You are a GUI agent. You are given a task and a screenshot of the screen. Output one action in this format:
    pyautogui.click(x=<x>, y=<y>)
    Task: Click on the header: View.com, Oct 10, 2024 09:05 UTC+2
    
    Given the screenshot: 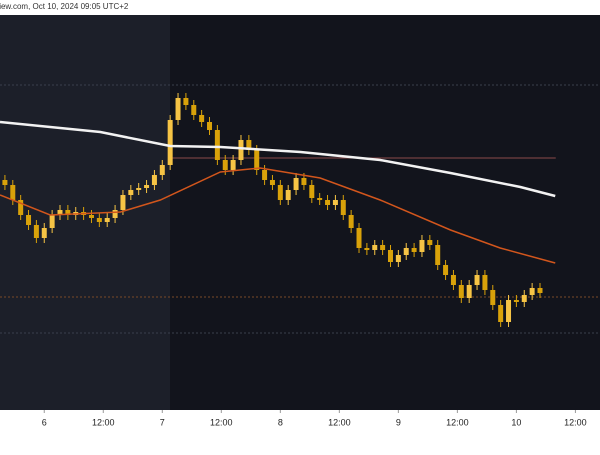 What is the action you would take?
    pyautogui.click(x=64, y=6)
    